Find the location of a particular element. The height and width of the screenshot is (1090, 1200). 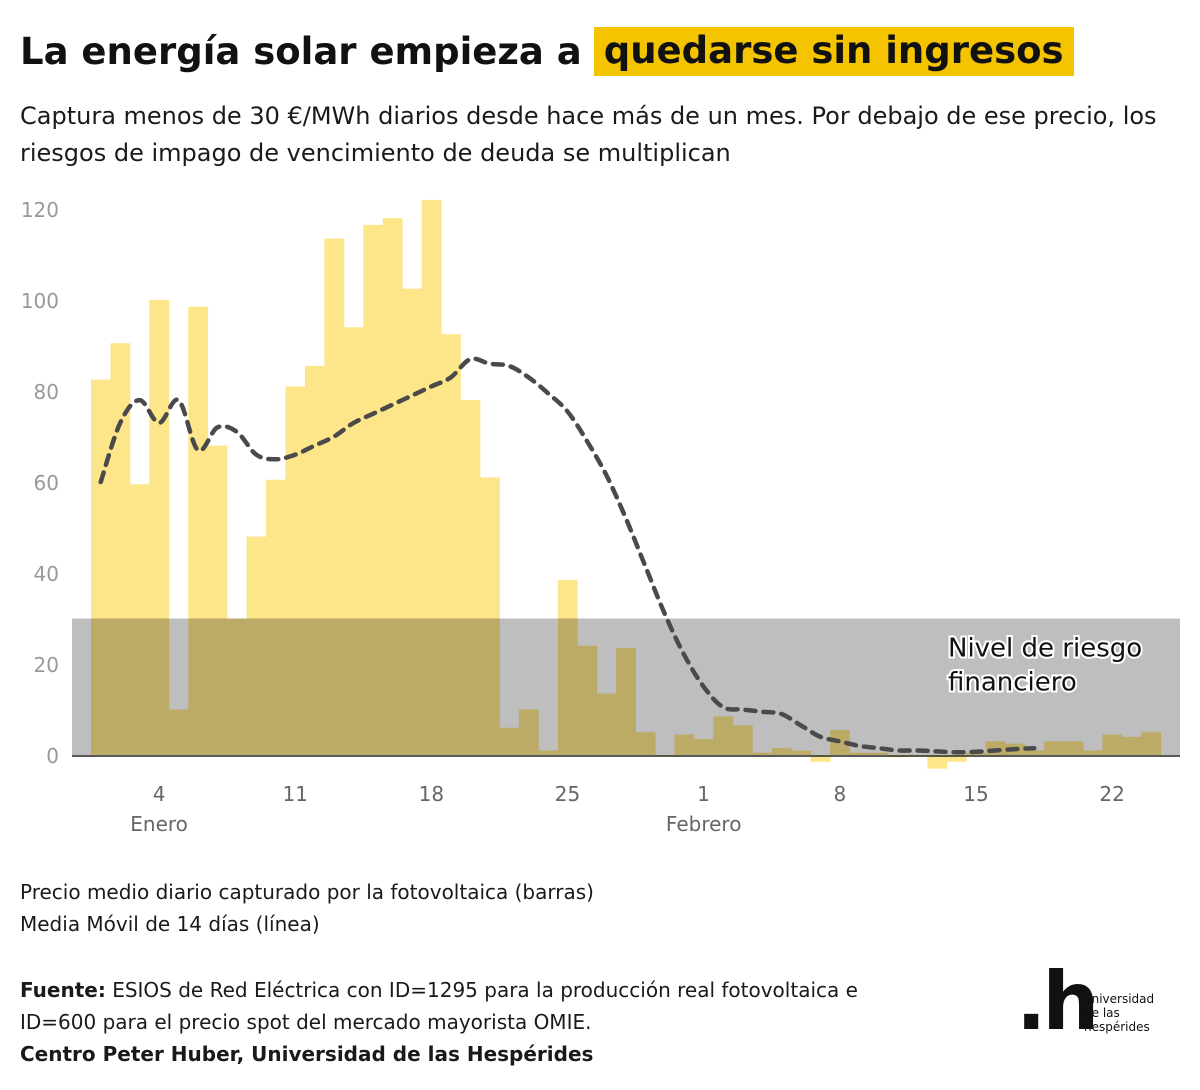

logo-text-line: universidad is located at coordinates (1119, 999).